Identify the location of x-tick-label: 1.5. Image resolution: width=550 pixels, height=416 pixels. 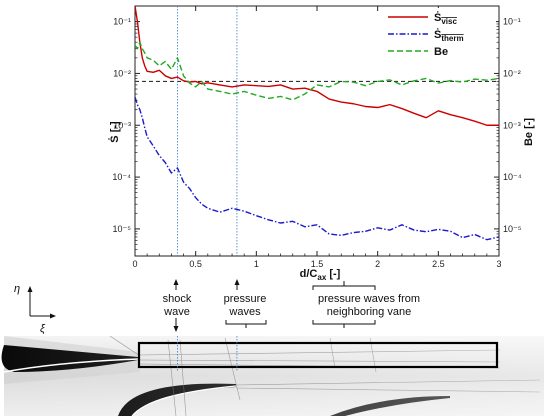
(317, 264).